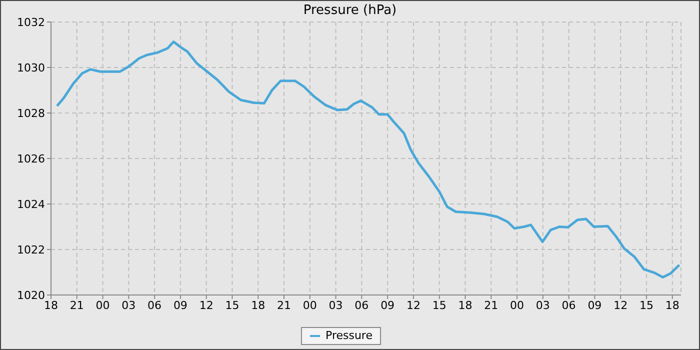 This screenshot has width=700, height=350. I want to click on y-tick-label: 1032, so click(31, 22).